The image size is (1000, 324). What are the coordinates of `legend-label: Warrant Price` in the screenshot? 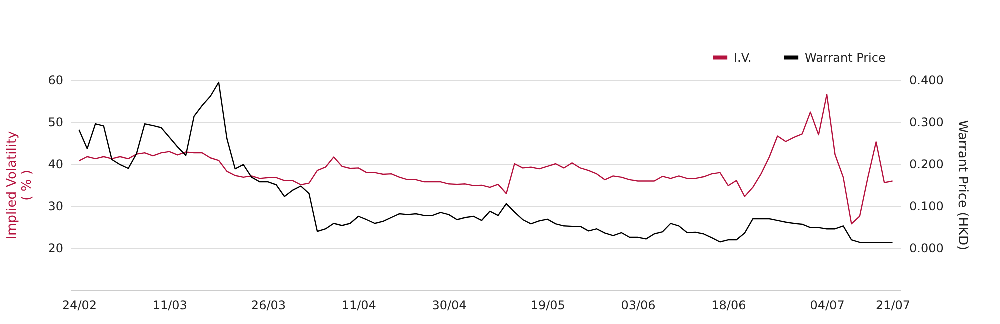 It's located at (845, 57).